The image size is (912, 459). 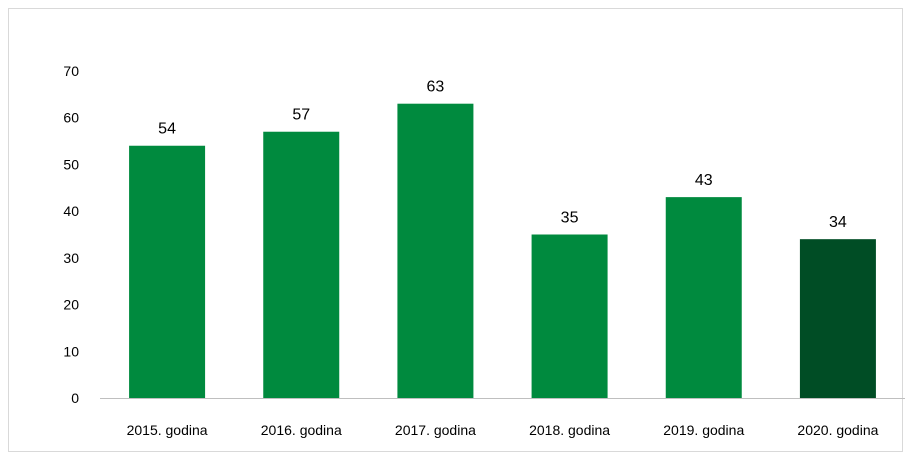 I want to click on y-tick-label: 70, so click(x=71, y=71).